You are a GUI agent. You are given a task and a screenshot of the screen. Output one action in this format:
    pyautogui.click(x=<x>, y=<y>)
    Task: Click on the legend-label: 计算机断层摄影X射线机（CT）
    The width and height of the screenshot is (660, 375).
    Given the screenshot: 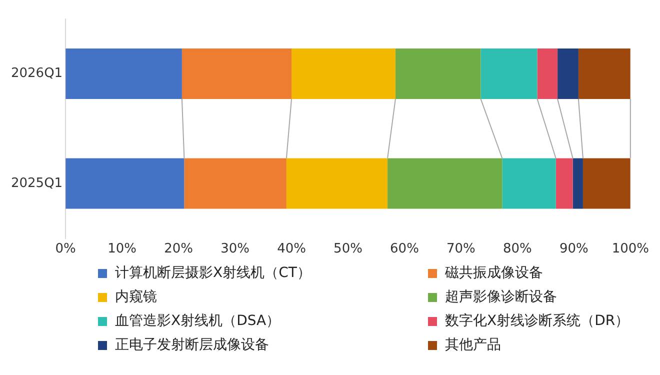 What is the action you would take?
    pyautogui.click(x=213, y=273)
    